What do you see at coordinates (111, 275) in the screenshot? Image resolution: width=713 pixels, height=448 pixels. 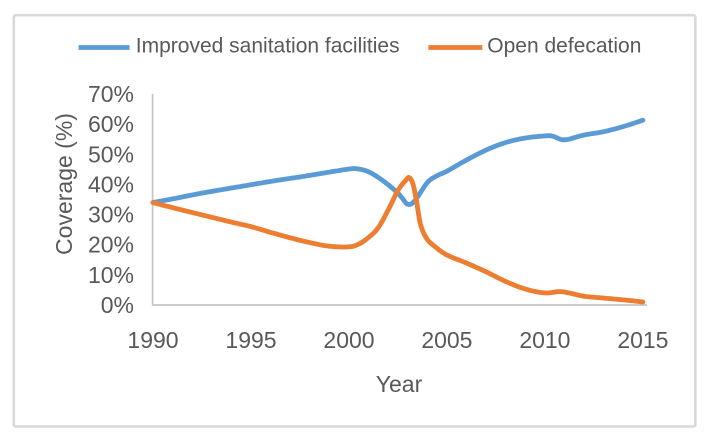 I see `svg-text: 10%` at bounding box center [111, 275].